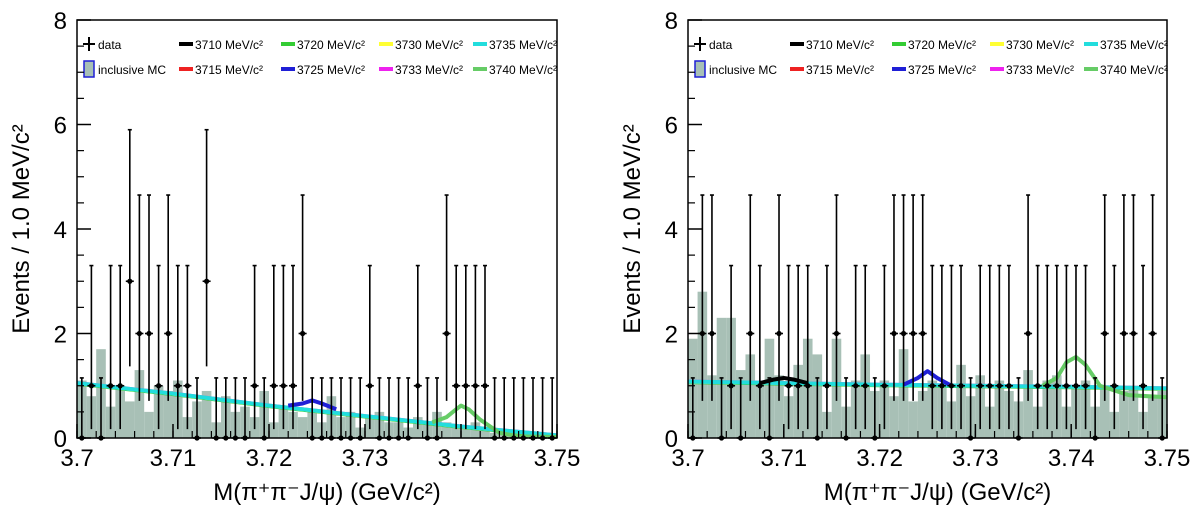 The width and height of the screenshot is (1198, 507). I want to click on legend-mass-label: 3725 MeV/c², so click(331, 70).